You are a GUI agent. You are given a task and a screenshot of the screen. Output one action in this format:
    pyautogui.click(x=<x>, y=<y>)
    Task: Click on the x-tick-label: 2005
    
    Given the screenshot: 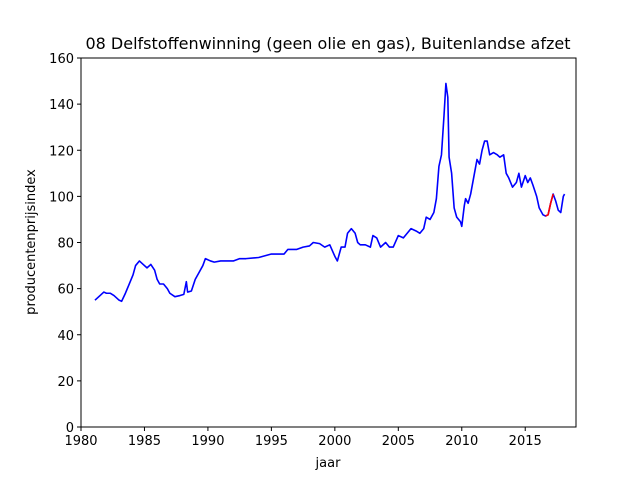 What is the action you would take?
    pyautogui.click(x=398, y=441)
    